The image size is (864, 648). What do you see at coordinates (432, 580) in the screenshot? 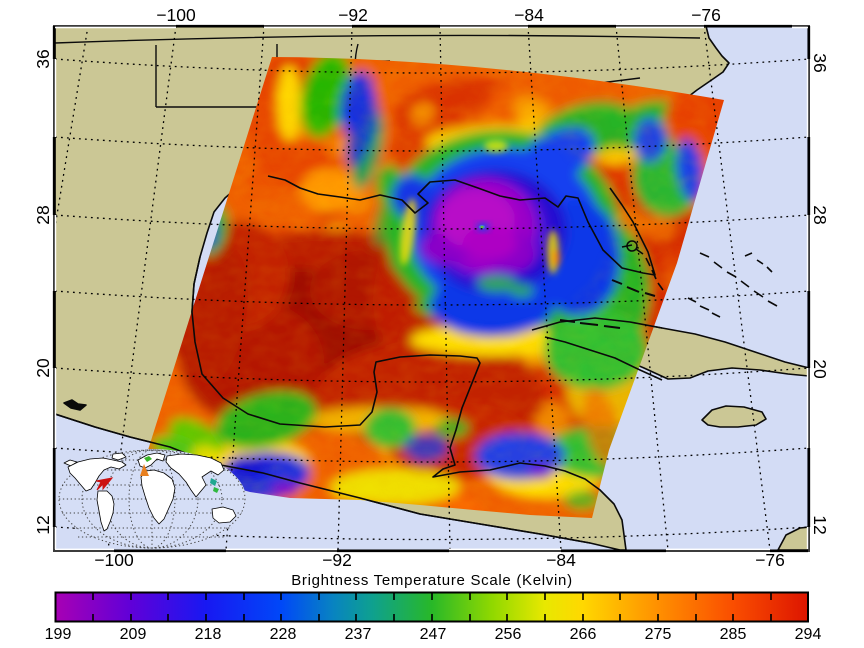
I see `svg-text:Brightness Temperature Scale (: Brightness Temperature Scale (Kelvin)` at bounding box center [432, 580].